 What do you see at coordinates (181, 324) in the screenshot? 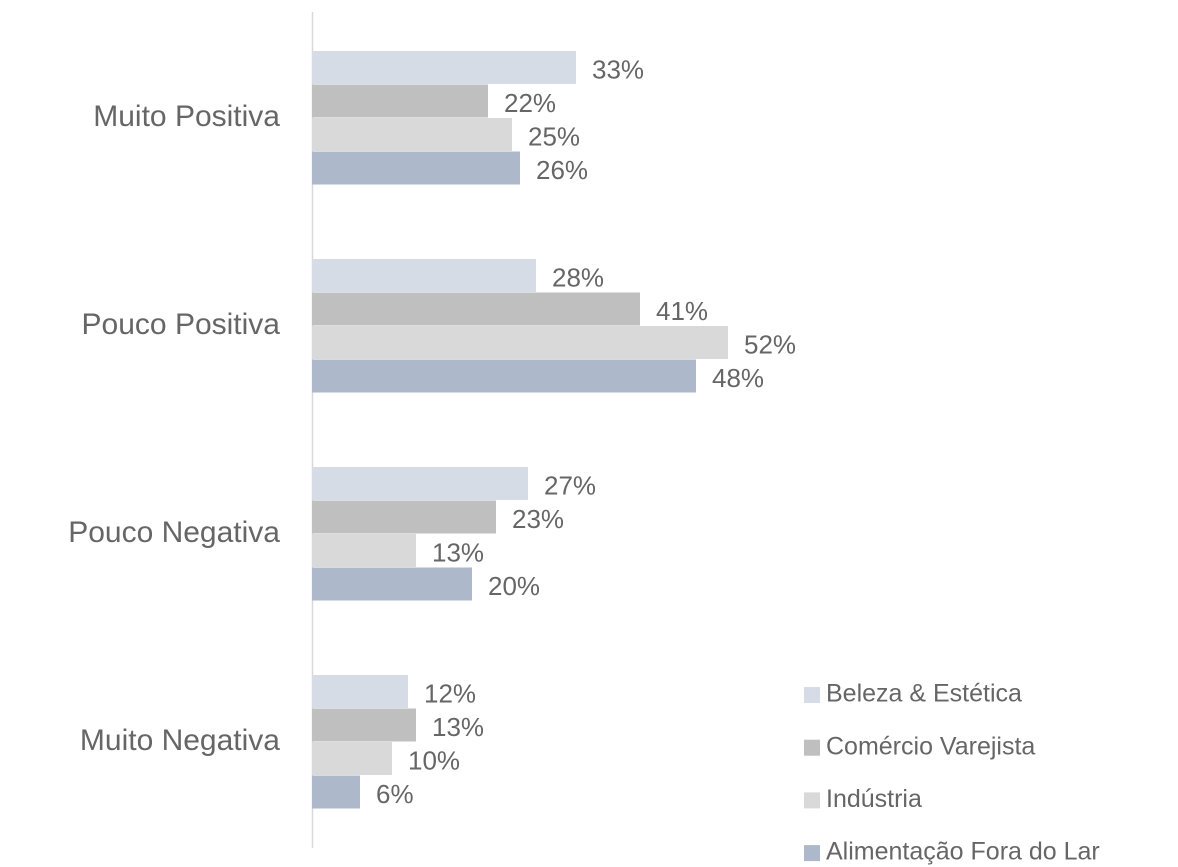
I see `category-label: Pouco Positiva` at bounding box center [181, 324].